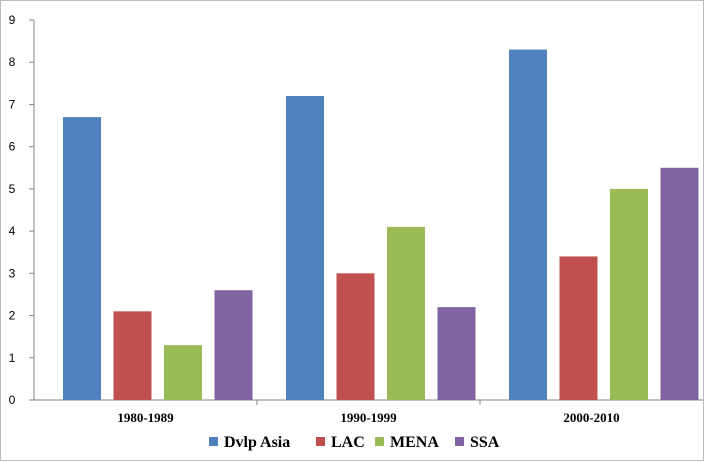  Describe the element at coordinates (12, 189) in the screenshot. I see `y-tick-label: 5` at that location.